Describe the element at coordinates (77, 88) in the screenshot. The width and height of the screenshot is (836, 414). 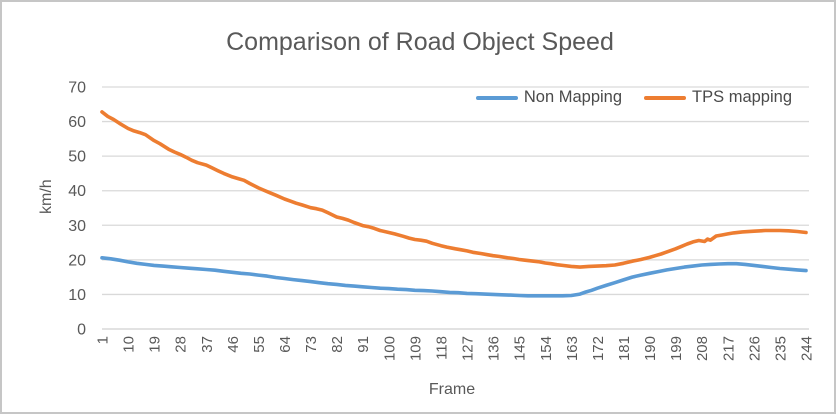
I see `y-tick-label: 70` at that location.